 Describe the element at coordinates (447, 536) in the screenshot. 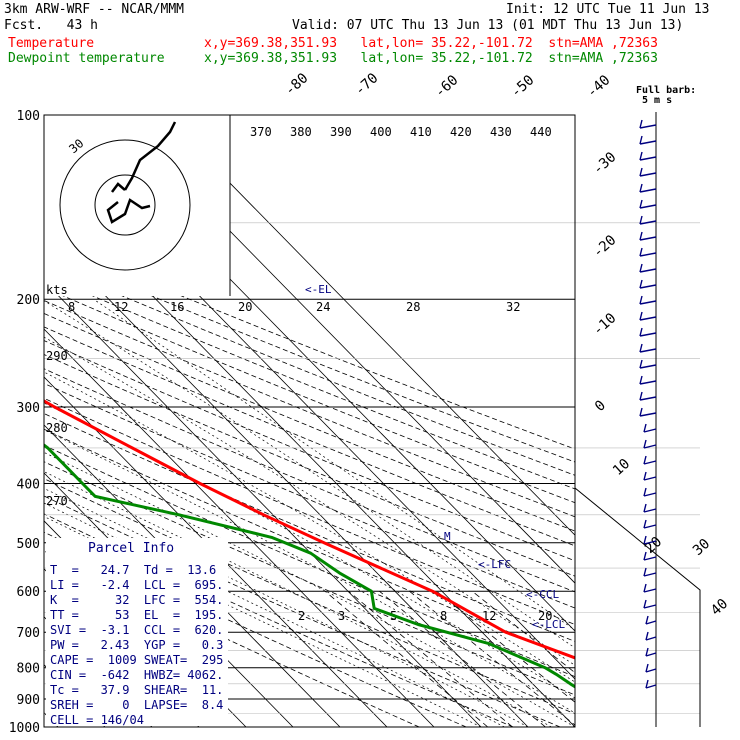

I see `m-marker: M` at that location.